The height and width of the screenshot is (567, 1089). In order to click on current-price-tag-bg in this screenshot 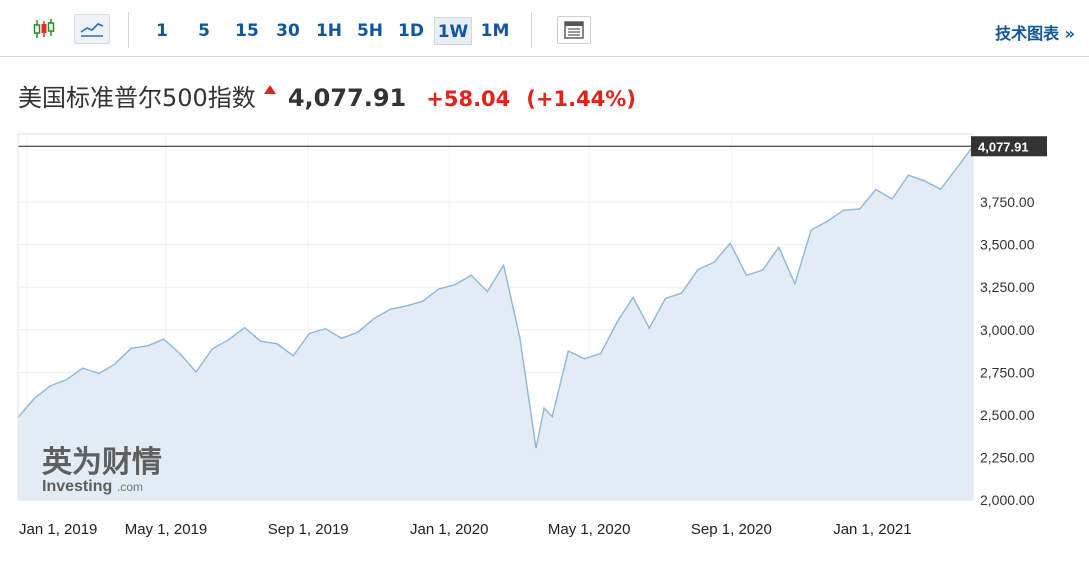, I will do `click(1009, 146)`.